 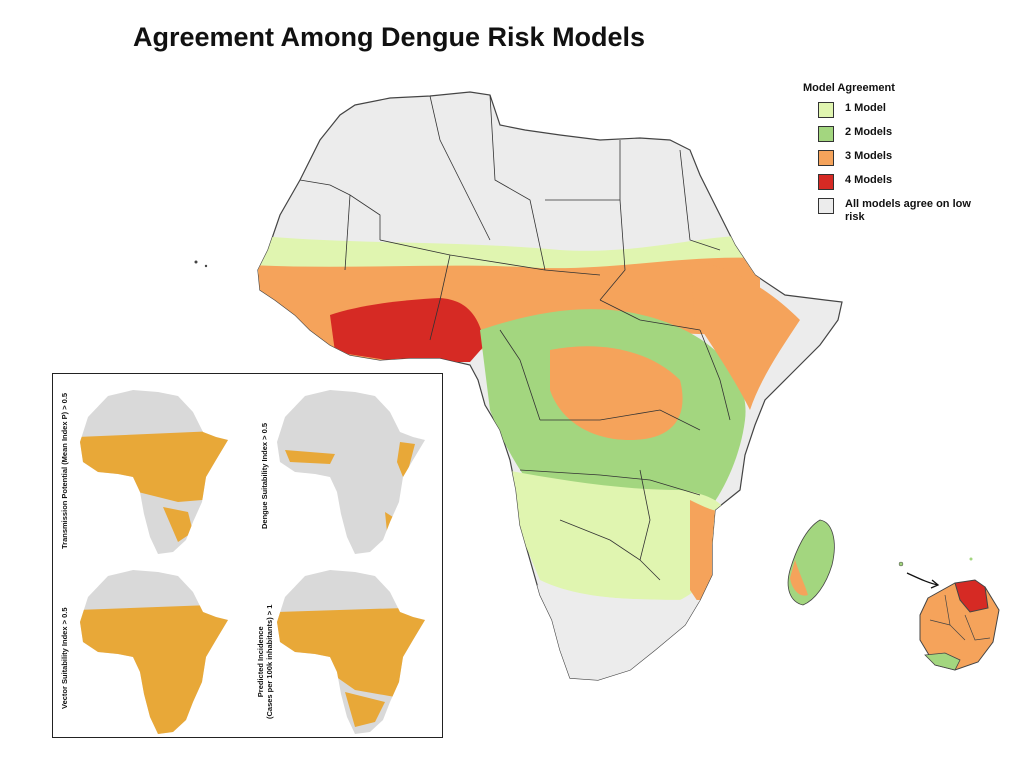 What do you see at coordinates (869, 180) in the screenshot?
I see `legend-label: 4 Models` at bounding box center [869, 180].